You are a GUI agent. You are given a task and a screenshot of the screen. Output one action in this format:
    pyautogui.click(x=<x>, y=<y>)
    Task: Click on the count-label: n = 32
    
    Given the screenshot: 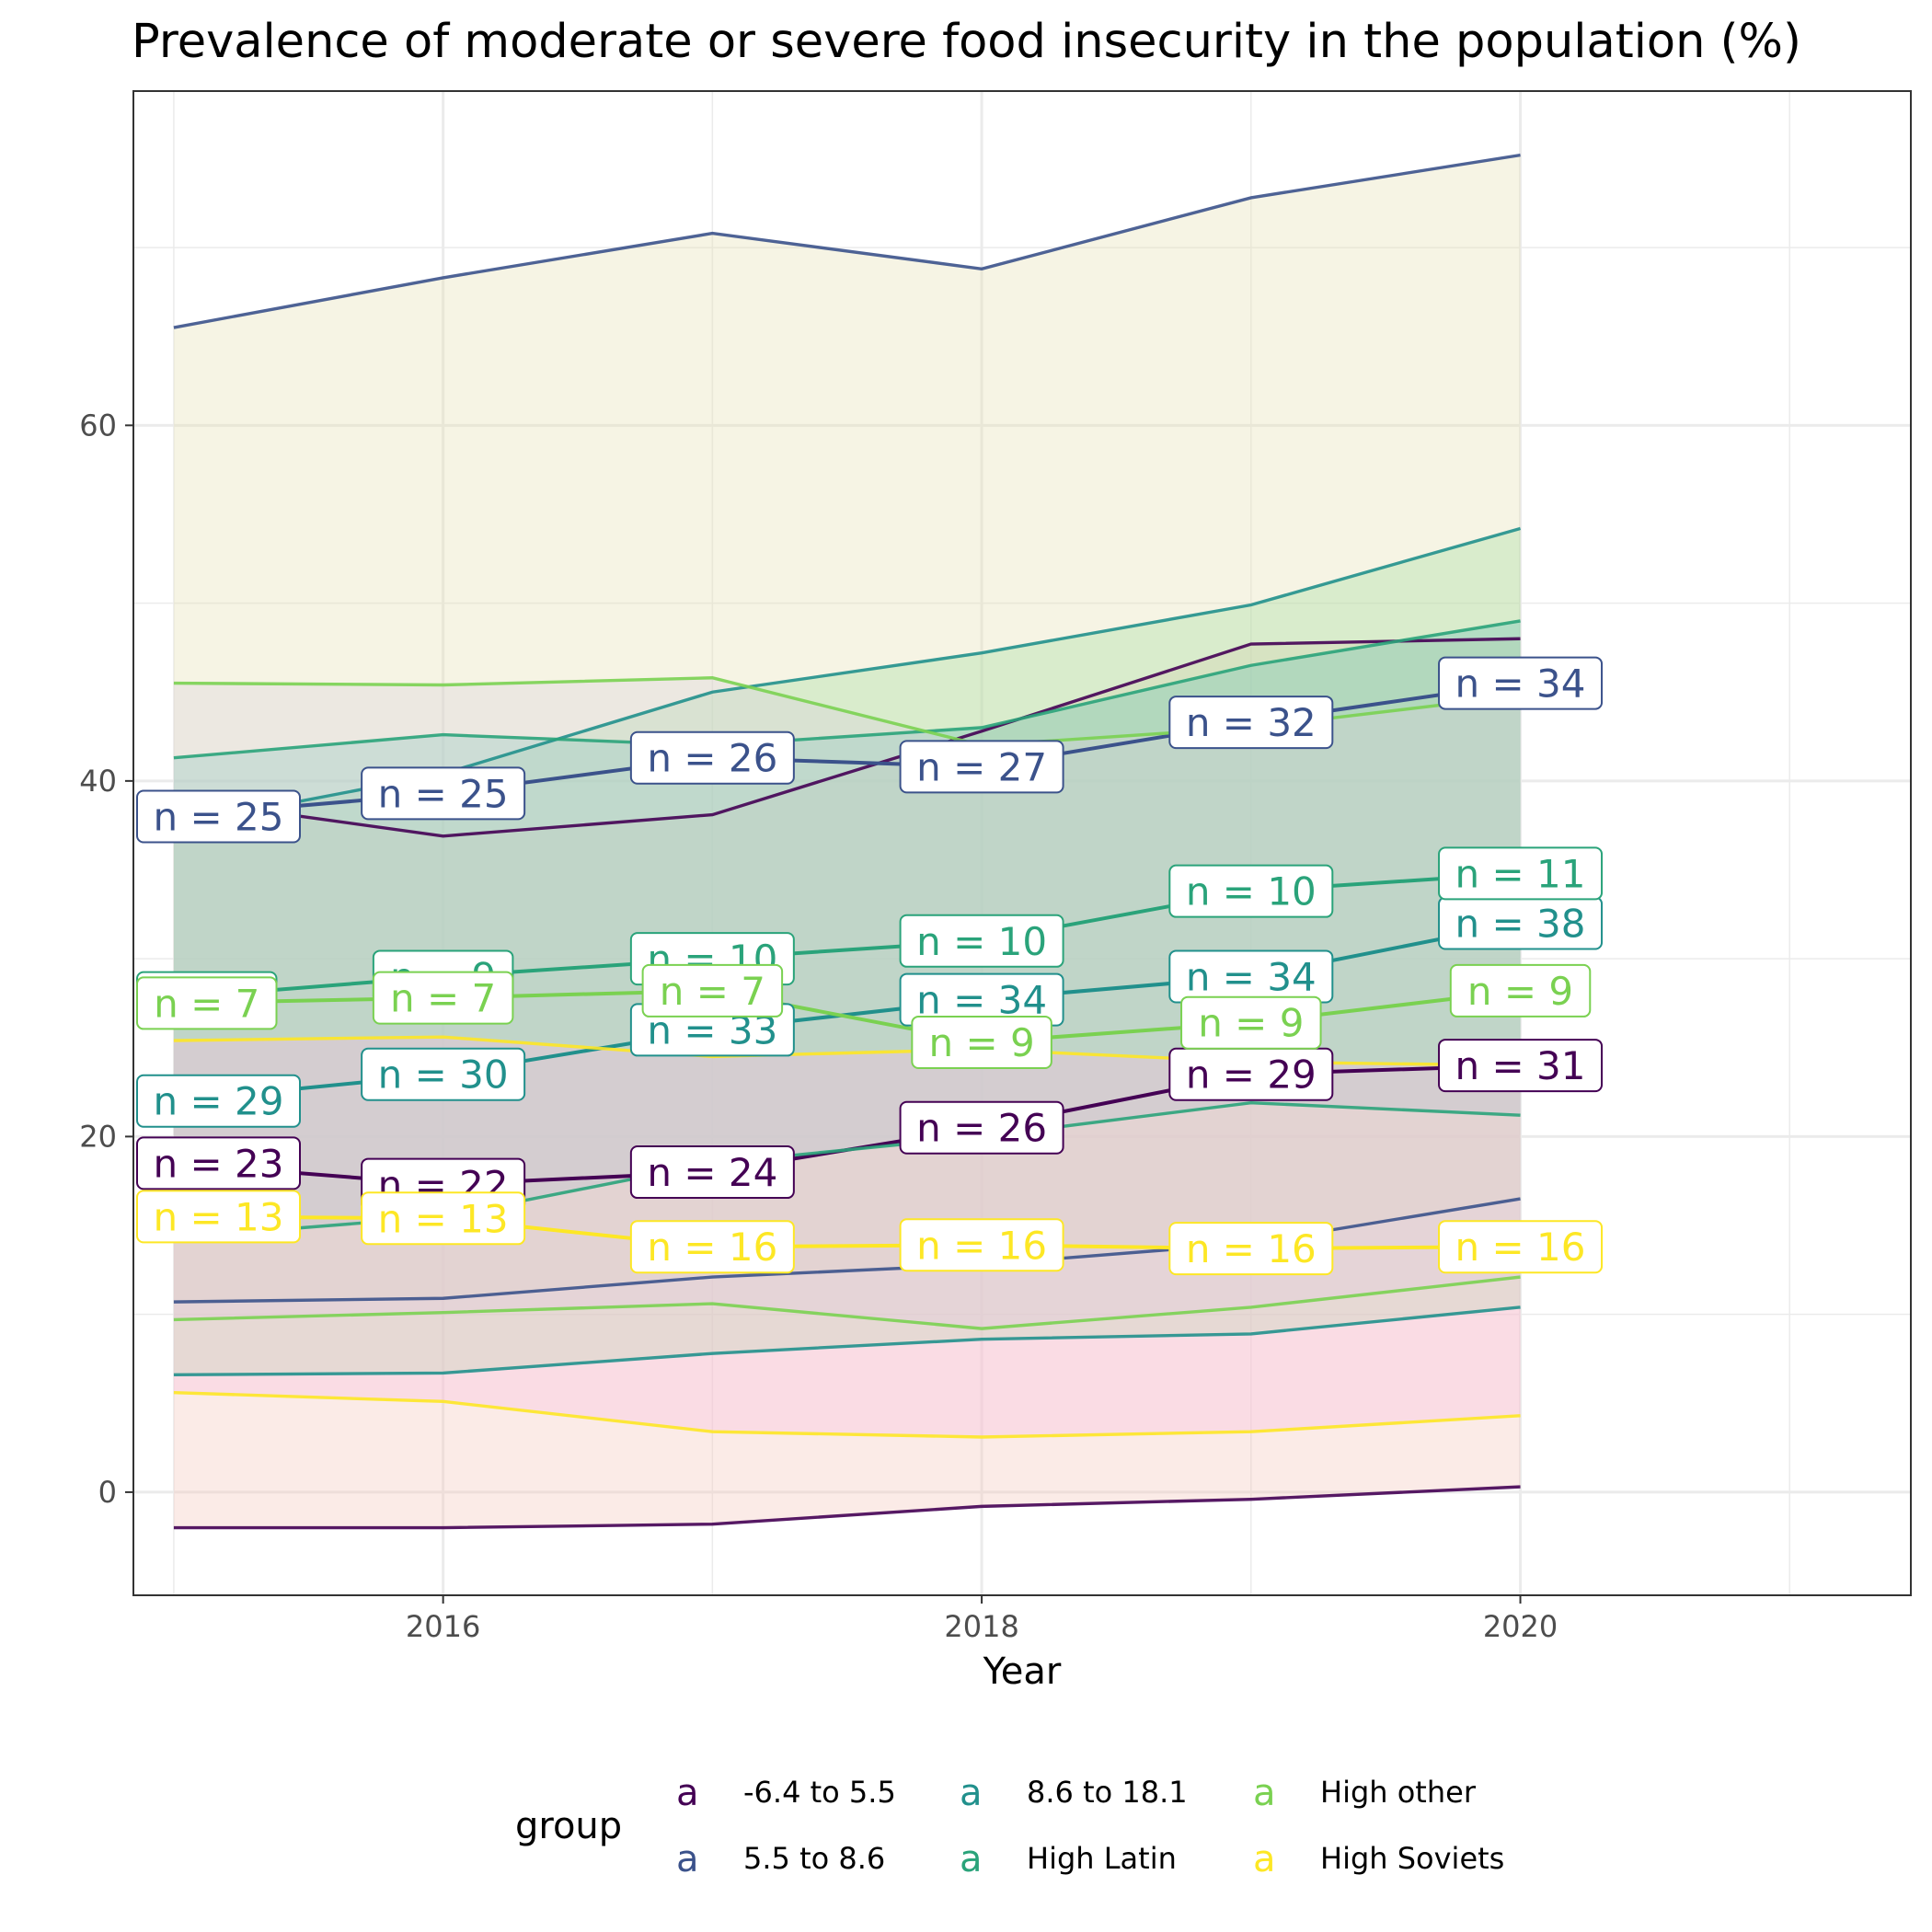 What is the action you would take?
    pyautogui.click(x=1251, y=723)
    